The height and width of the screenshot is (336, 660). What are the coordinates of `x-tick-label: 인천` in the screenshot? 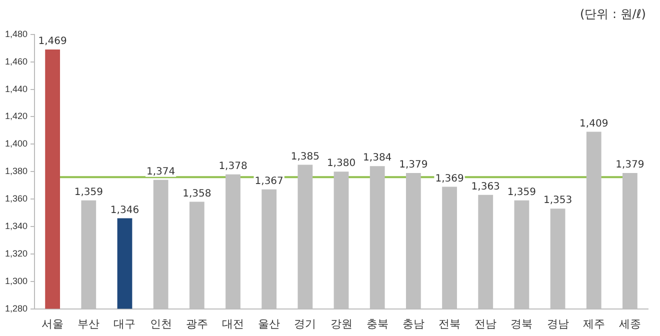 It's located at (161, 324).